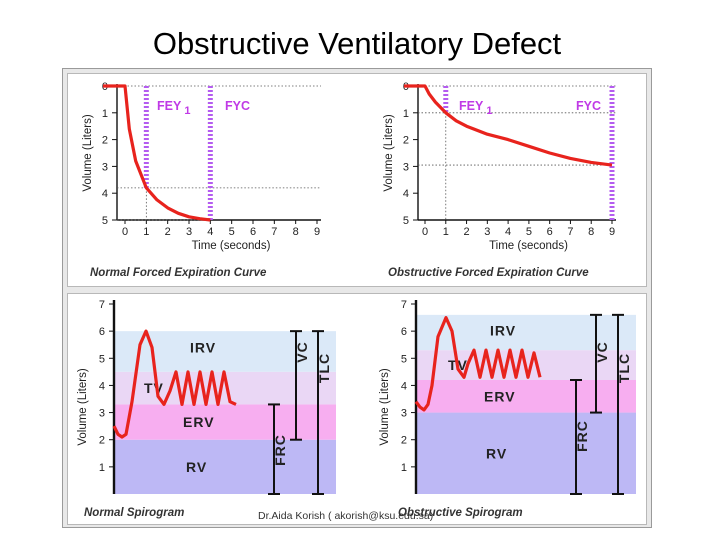  I want to click on chart-caption: Normal Spirogram, so click(134, 513).